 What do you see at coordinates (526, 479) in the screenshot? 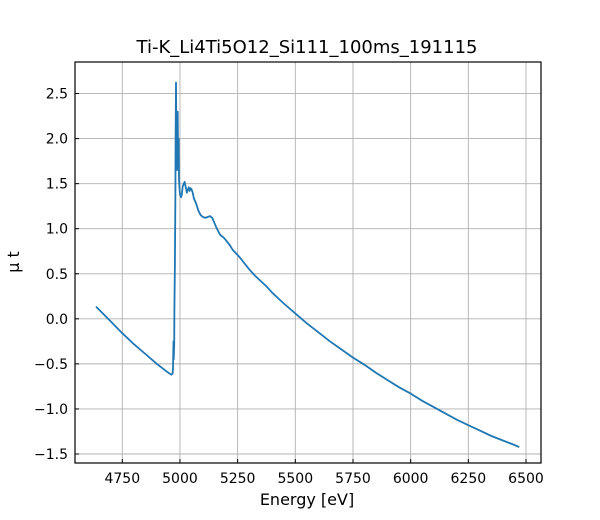
I see `x-tick-label: 6500` at bounding box center [526, 479].